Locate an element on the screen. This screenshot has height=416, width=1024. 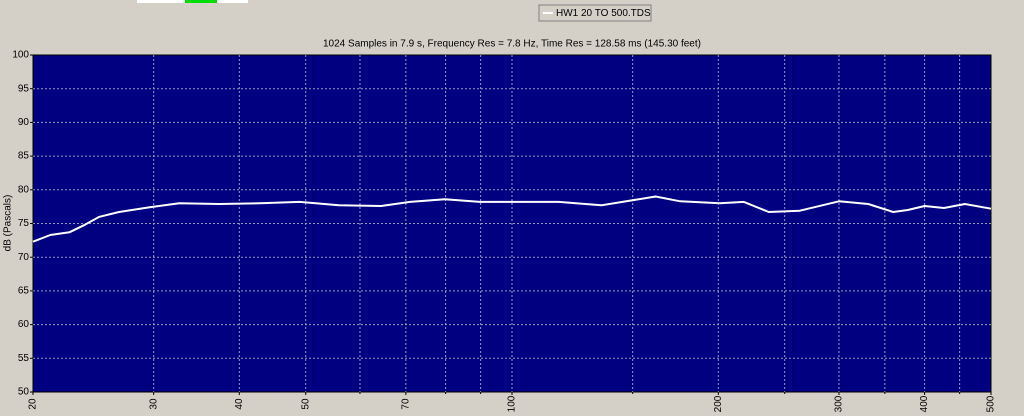
y-tick-label: 70 is located at coordinates (24, 257).